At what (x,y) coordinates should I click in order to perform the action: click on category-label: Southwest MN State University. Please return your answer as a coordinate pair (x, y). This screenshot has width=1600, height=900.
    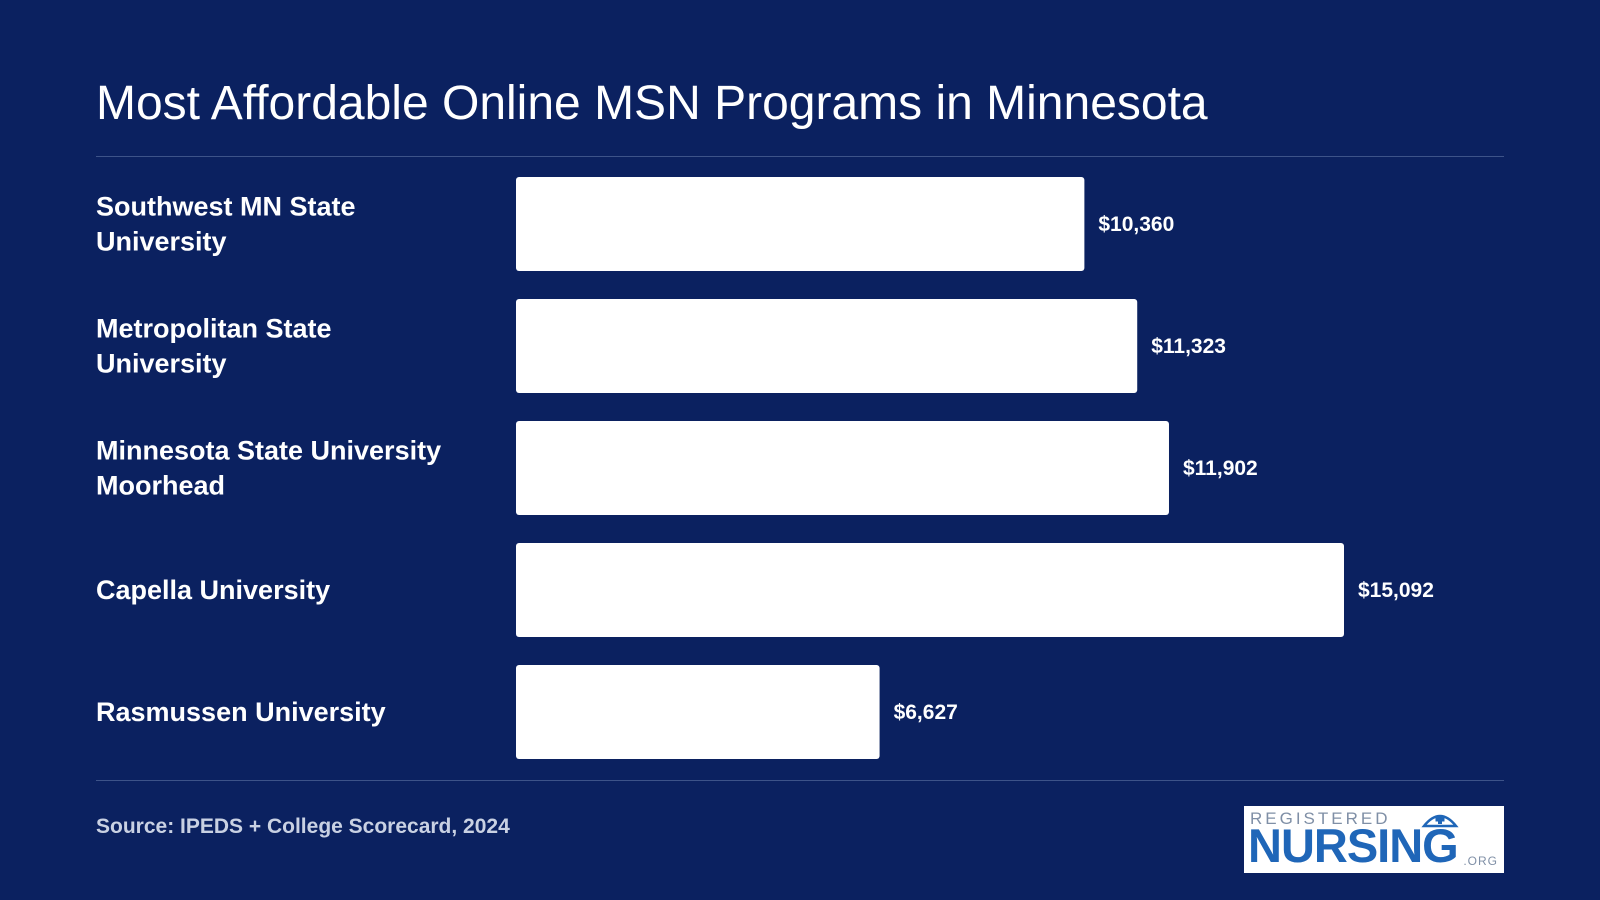
    Looking at the image, I should click on (226, 224).